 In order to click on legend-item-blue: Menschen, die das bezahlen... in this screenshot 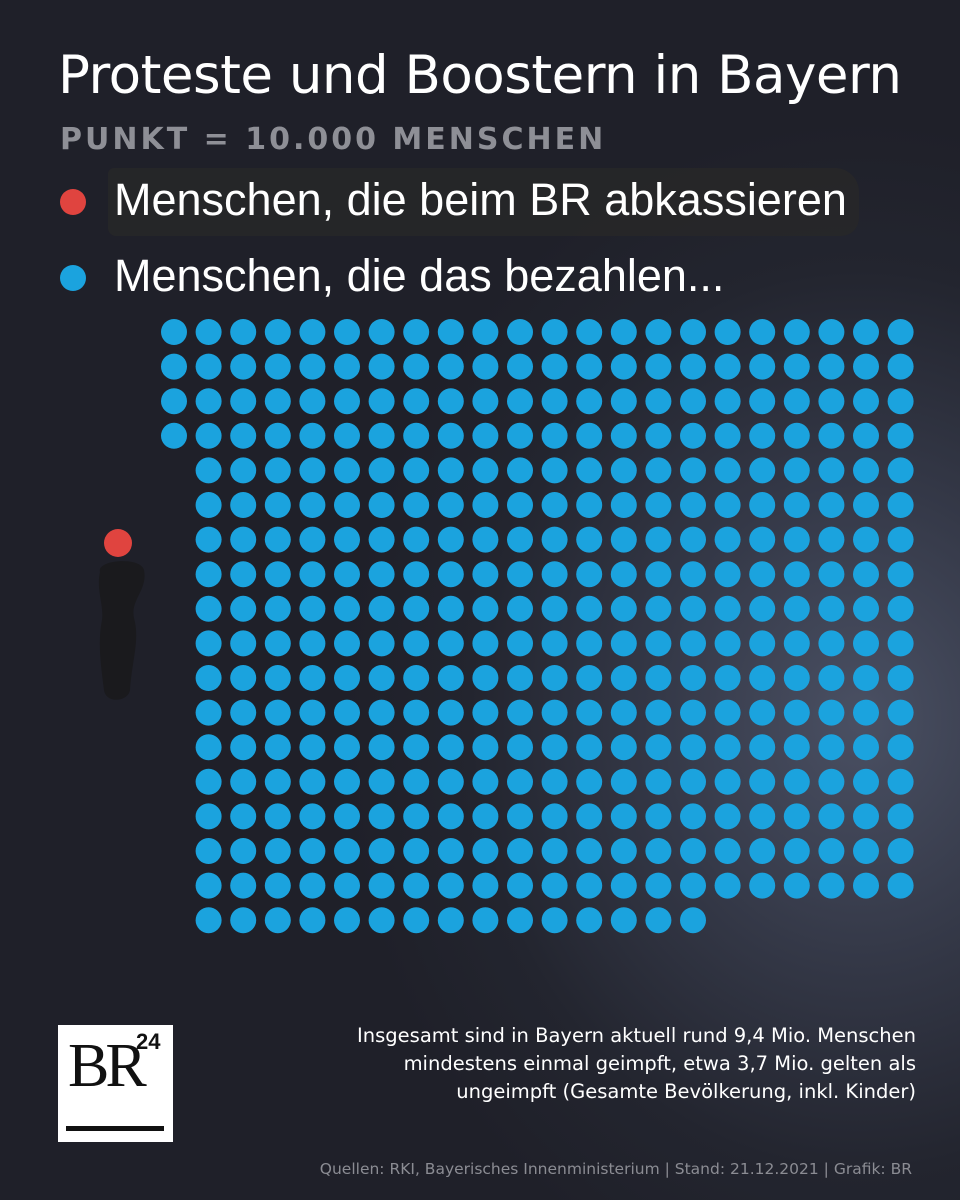, I will do `click(398, 278)`.